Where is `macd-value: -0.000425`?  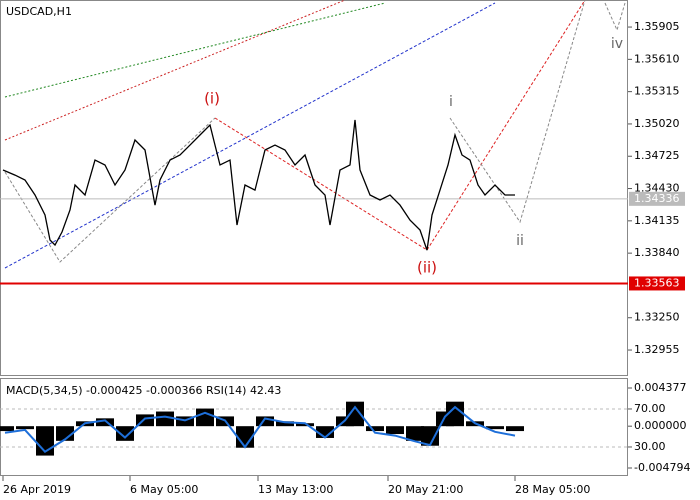
macd-value: -0.000425 is located at coordinates (114, 390).